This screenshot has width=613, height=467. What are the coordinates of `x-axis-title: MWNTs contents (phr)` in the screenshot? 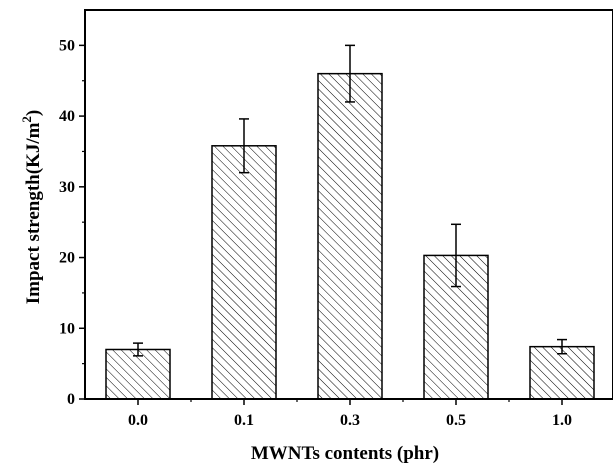 It's located at (345, 453).